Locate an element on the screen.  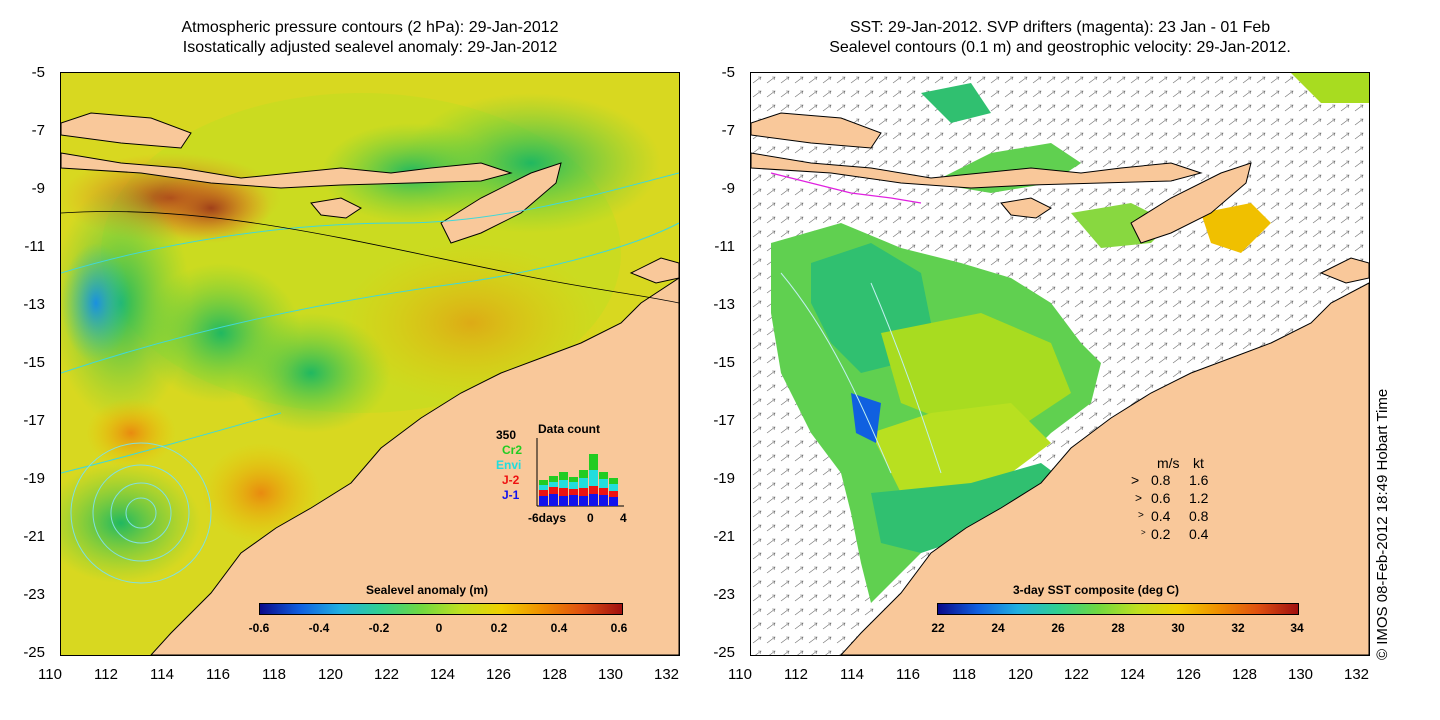
sealevel-colorbar-tick: -0.2 is located at coordinates (379, 628).